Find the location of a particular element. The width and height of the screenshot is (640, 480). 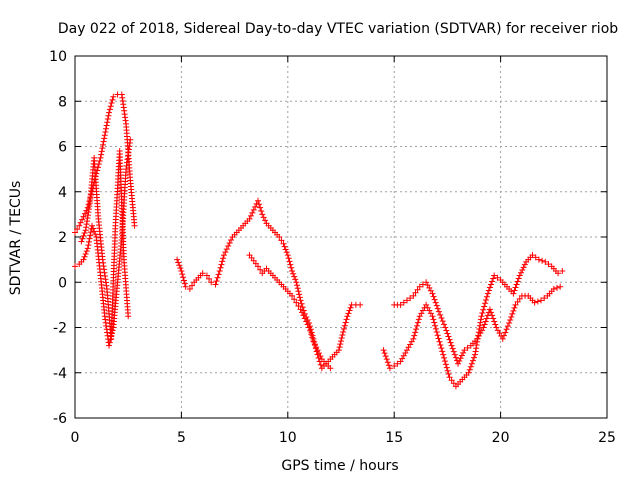

y-tick-label: 10 is located at coordinates (58, 57).